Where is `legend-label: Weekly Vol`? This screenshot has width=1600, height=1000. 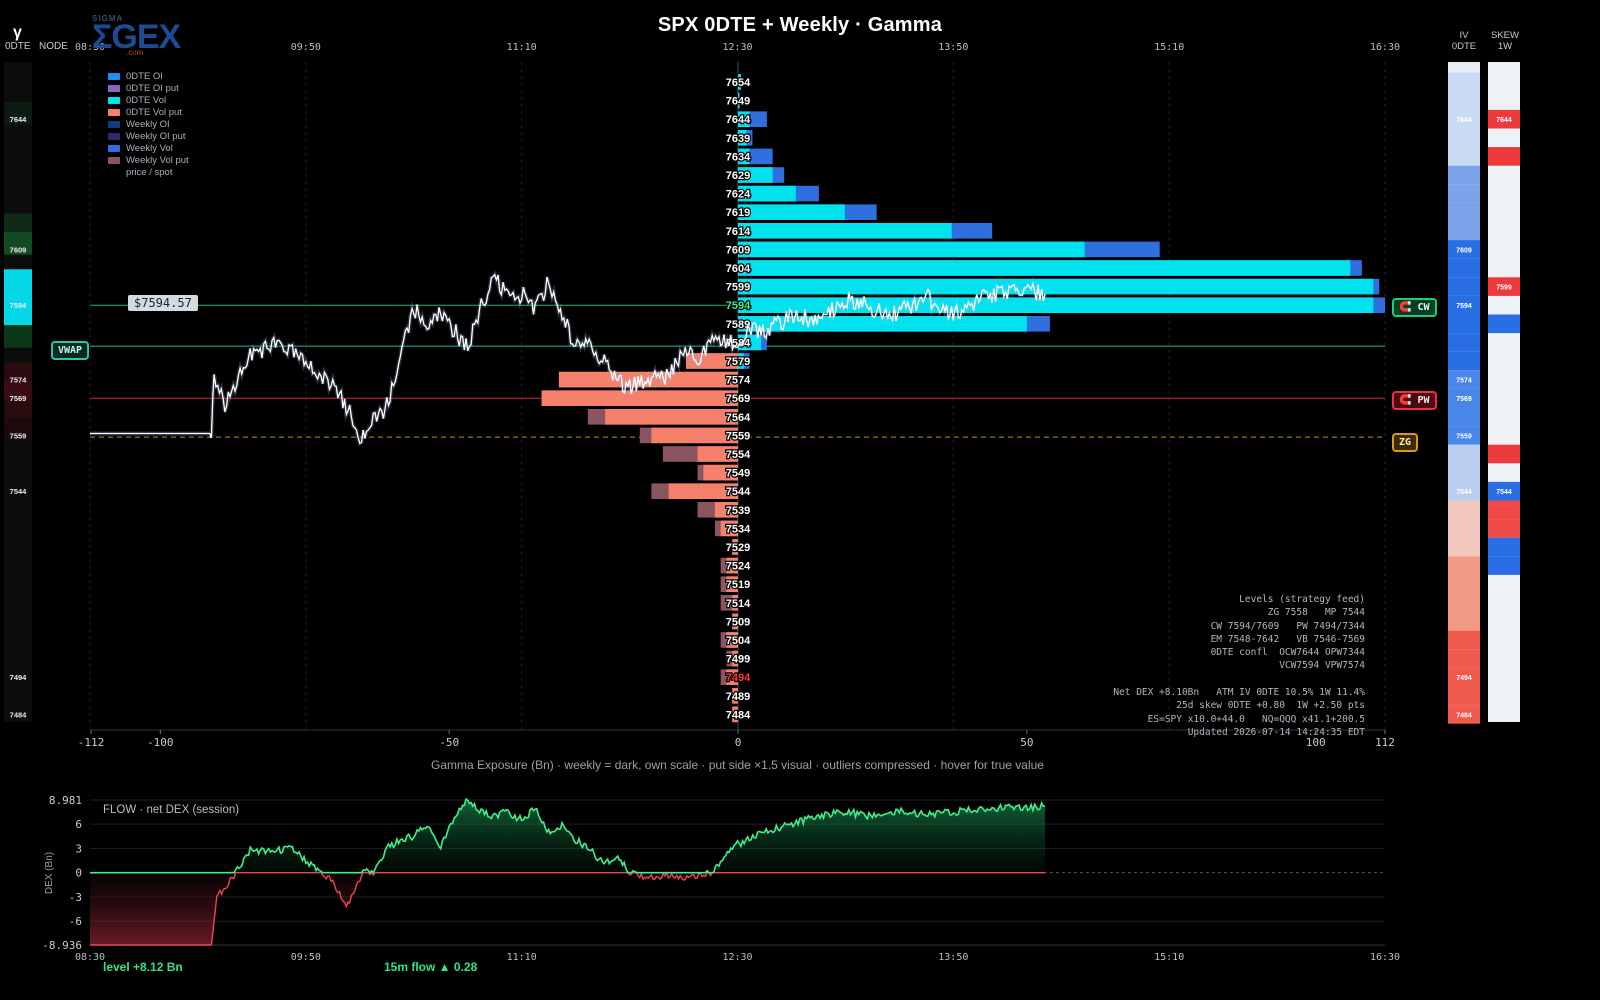
legend-label: Weekly Vol is located at coordinates (149, 148).